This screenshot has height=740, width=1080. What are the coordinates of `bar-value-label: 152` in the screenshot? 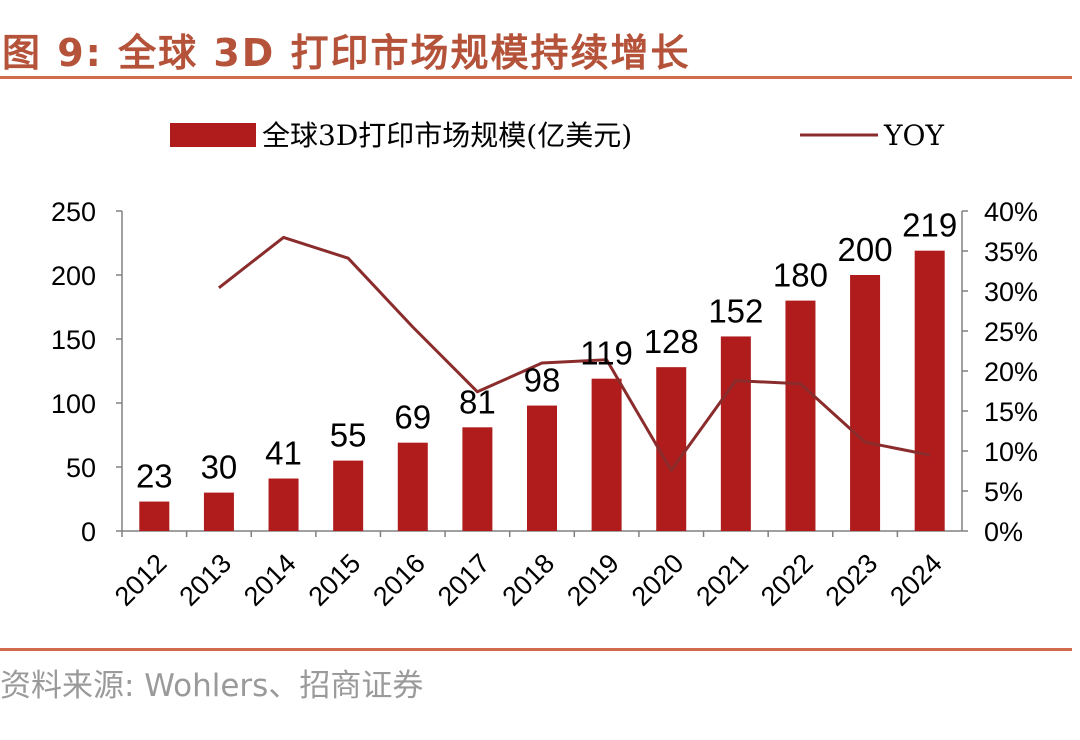 It's located at (735, 310).